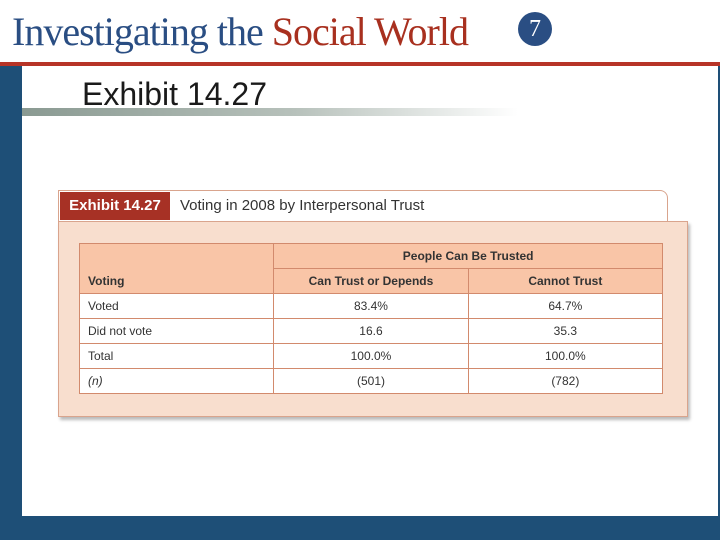  Describe the element at coordinates (719, 291) in the screenshot. I see `right-frame-line` at that location.